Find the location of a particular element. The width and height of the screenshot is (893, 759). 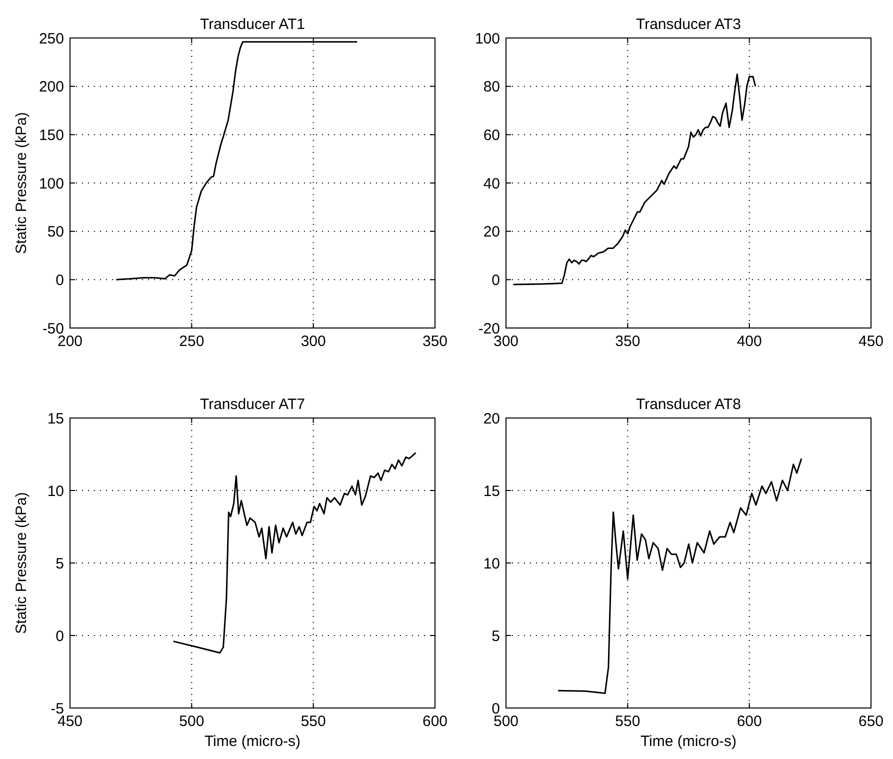

chart-title: Transducer AT7 is located at coordinates (253, 404).